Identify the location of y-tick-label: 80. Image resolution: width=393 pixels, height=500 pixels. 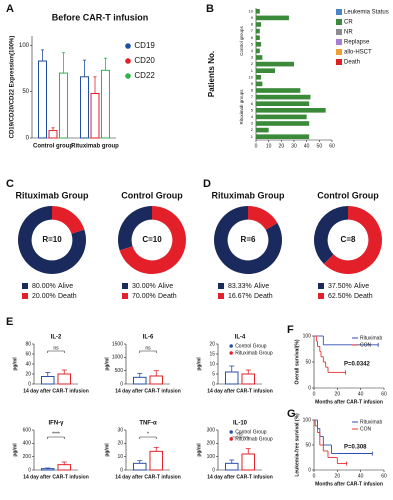
(28, 344).